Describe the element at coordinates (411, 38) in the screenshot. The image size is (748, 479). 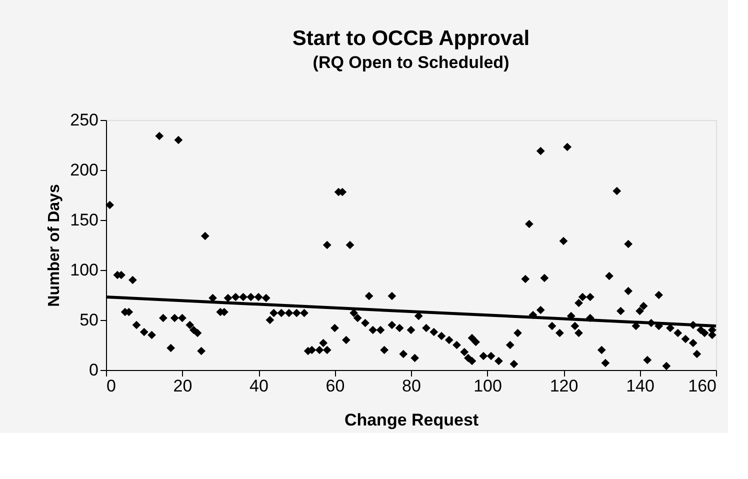
I see `chart-title: Start to OCCB Approval` at that location.